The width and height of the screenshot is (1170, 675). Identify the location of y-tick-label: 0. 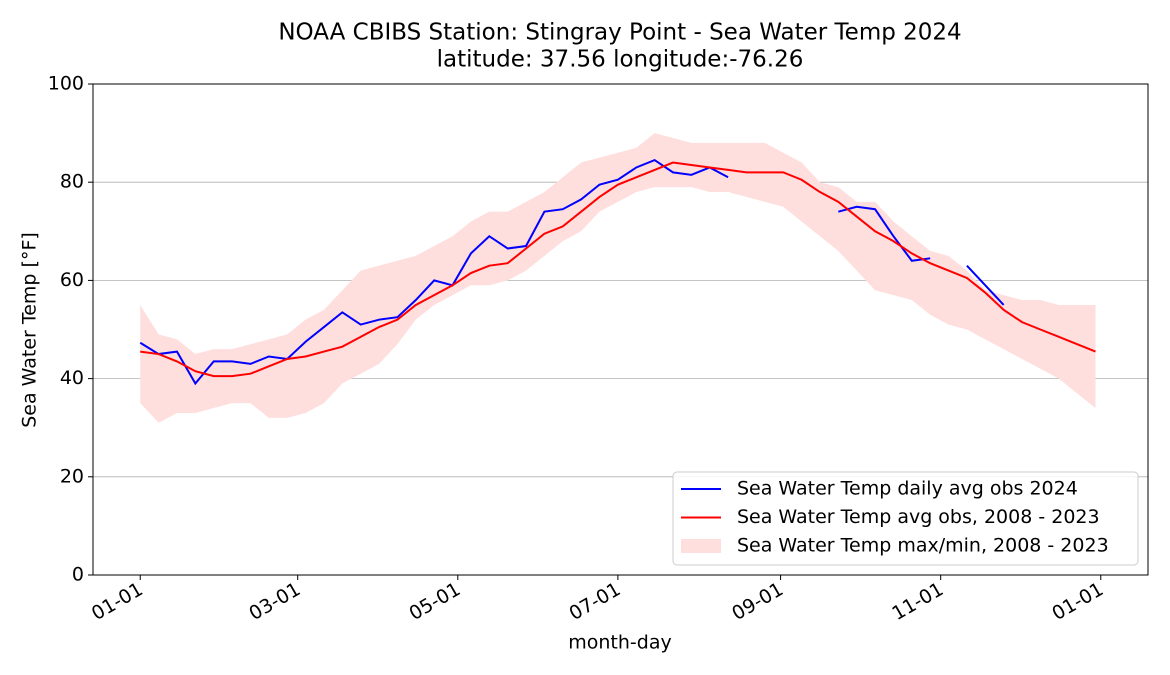
(78, 575).